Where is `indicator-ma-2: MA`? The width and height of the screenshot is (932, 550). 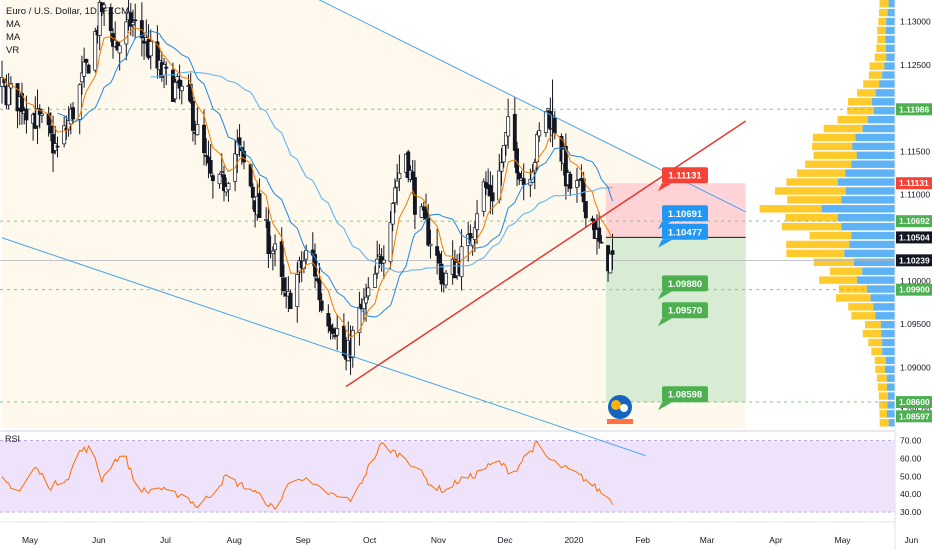 indicator-ma-2: MA is located at coordinates (13, 37).